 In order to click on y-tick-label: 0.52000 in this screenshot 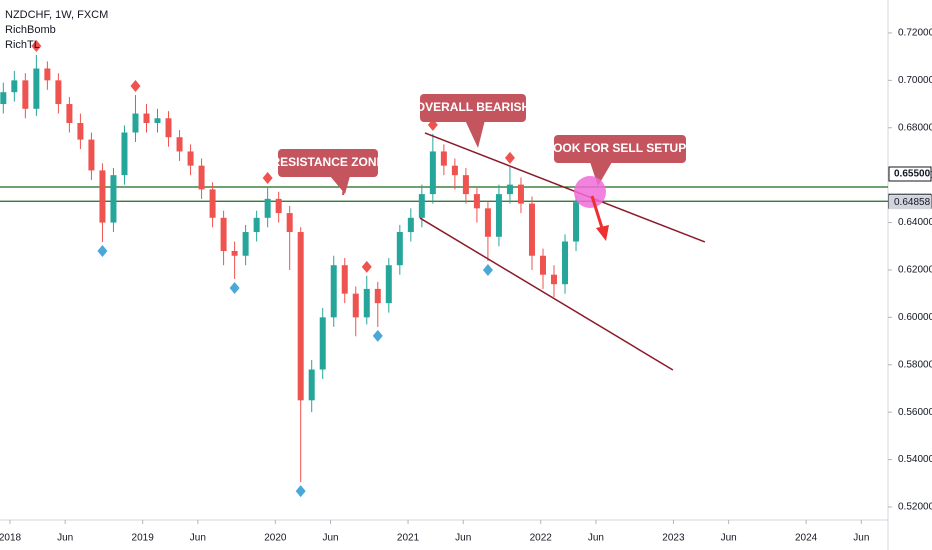, I will do `click(915, 507)`.